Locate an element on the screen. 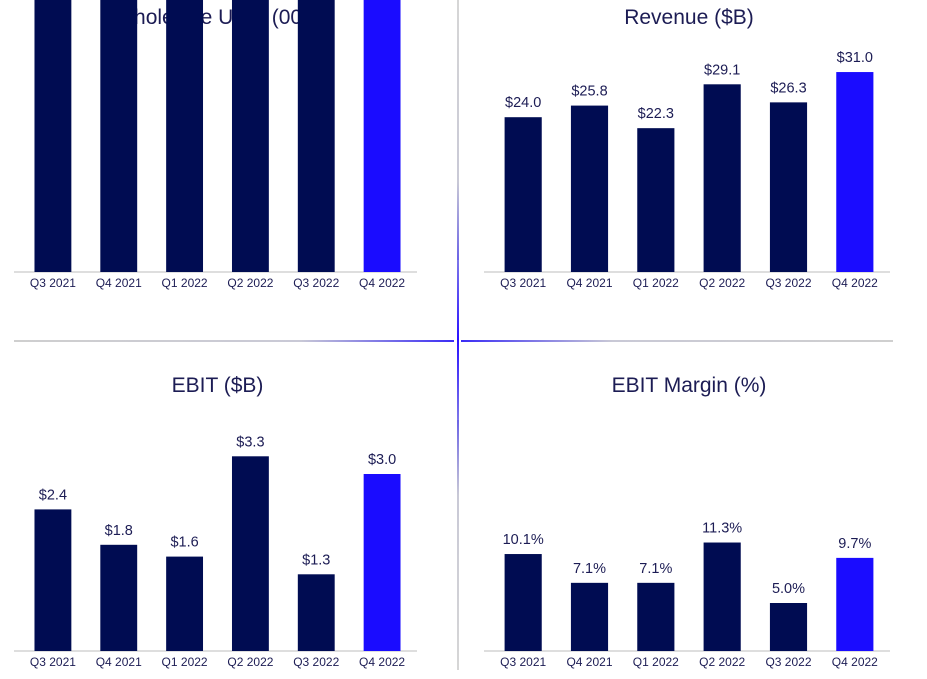 Image resolution: width=927 pixels, height=679 pixels. data-label: $3.3 is located at coordinates (250, 442).